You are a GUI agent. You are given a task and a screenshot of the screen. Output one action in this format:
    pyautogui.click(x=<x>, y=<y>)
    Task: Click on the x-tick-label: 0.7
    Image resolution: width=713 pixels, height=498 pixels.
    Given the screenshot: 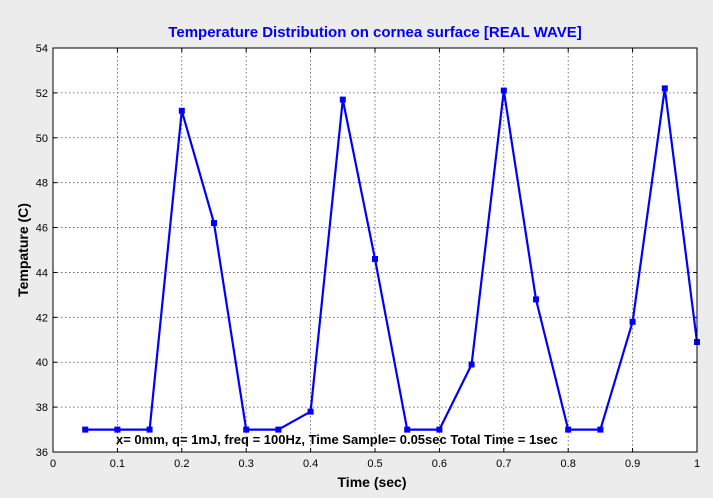 What is the action you would take?
    pyautogui.click(x=503, y=464)
    